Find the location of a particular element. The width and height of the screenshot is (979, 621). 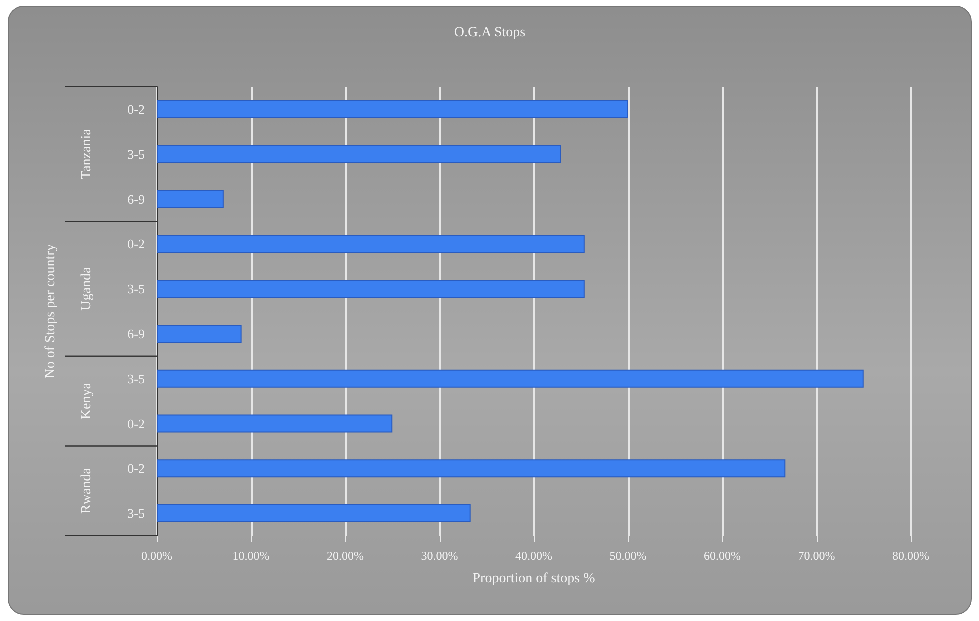

x-tick-label: 40.00% is located at coordinates (534, 556).